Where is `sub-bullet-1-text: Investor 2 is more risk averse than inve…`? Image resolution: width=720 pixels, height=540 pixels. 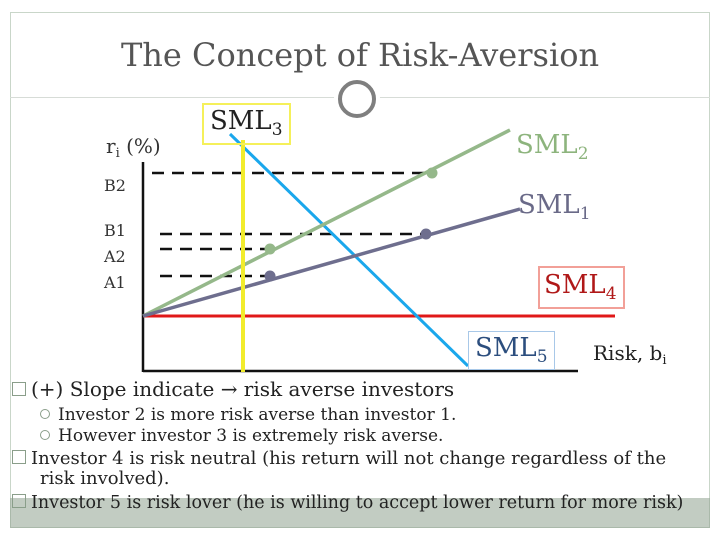
sub-bullet-1-text: Investor 2 is more risk averse than inve… is located at coordinates (257, 415).